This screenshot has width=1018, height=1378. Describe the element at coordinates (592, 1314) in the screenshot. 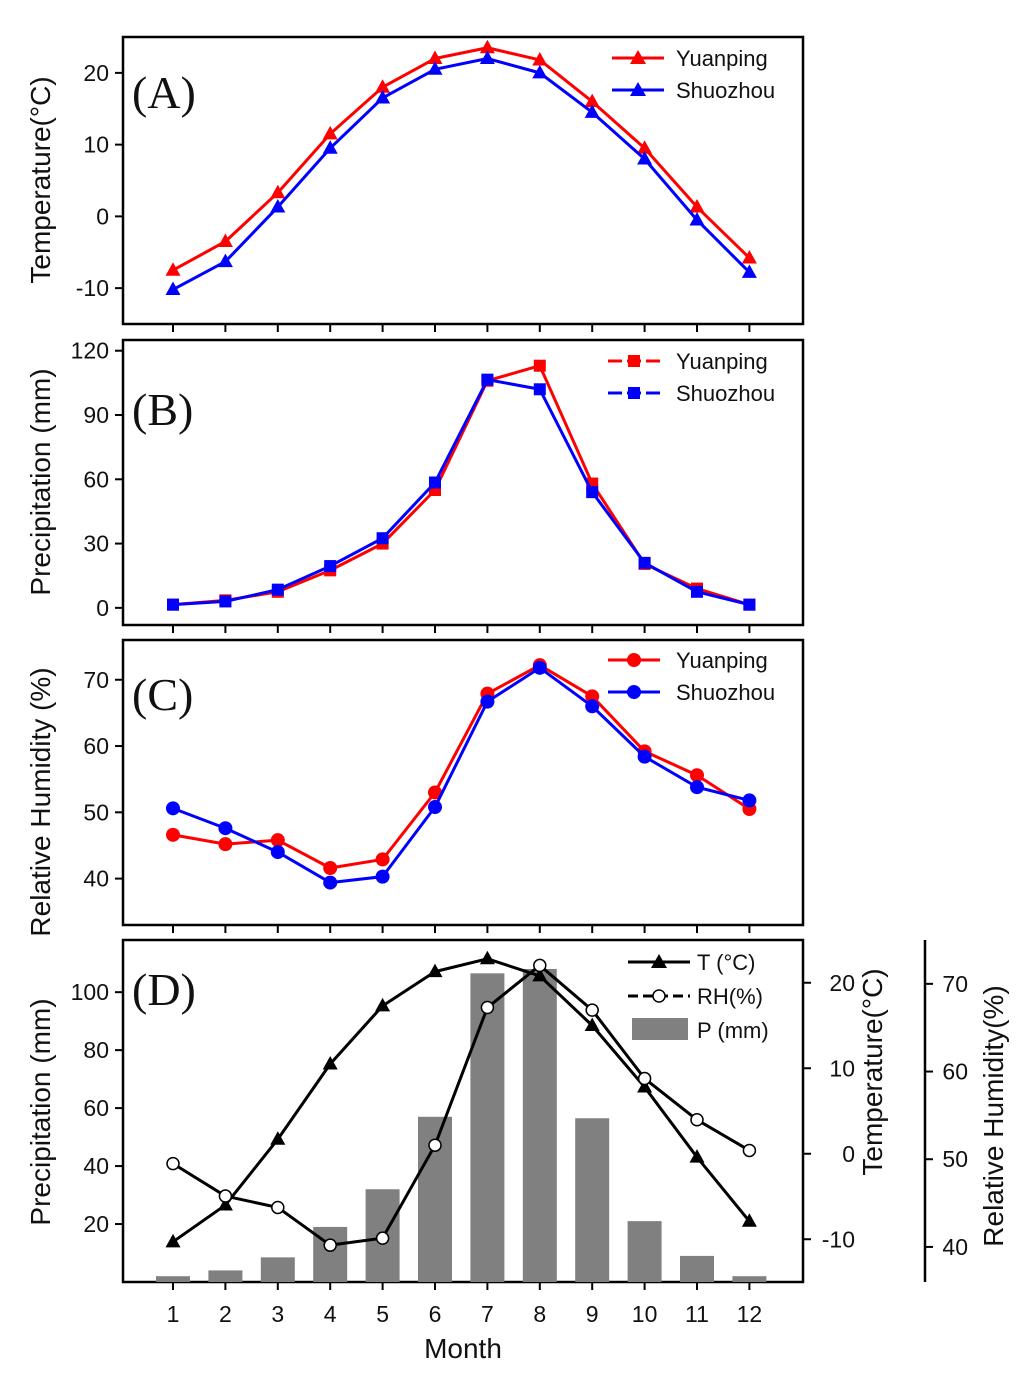

I see `x-tick-label-9: 9` at that location.